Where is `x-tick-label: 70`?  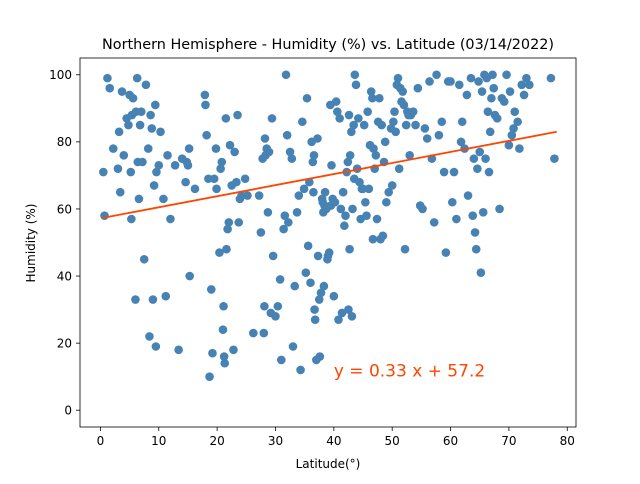 x-tick-label: 70 is located at coordinates (508, 441).